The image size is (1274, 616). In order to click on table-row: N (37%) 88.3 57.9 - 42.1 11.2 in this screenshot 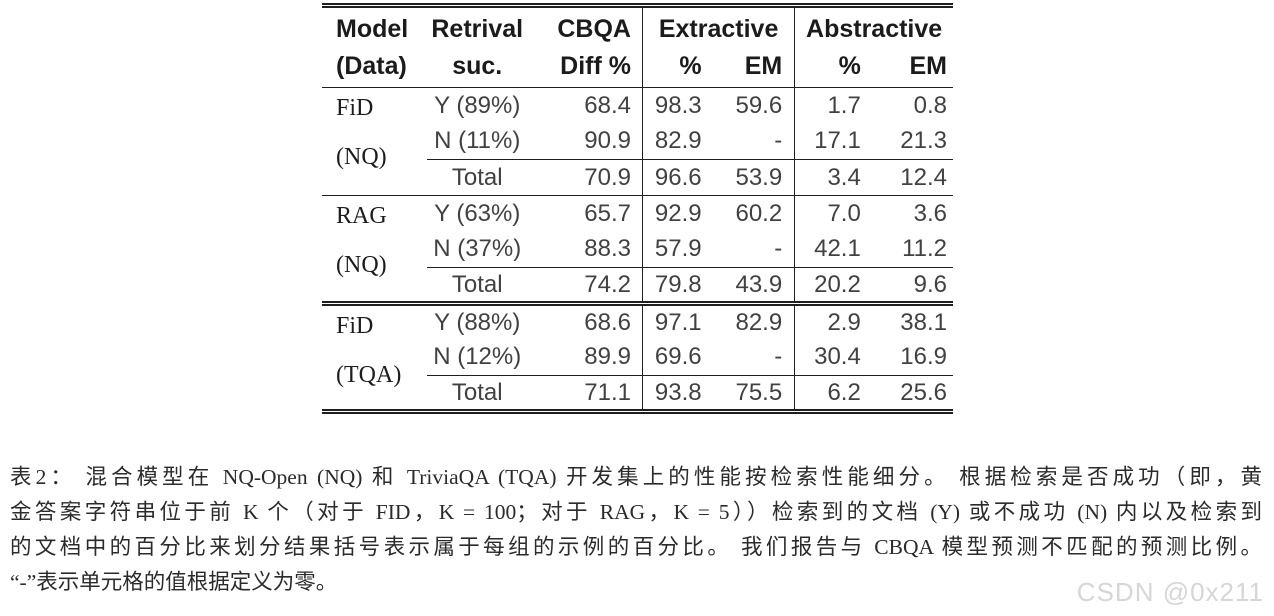, I will do `click(637, 249)`.